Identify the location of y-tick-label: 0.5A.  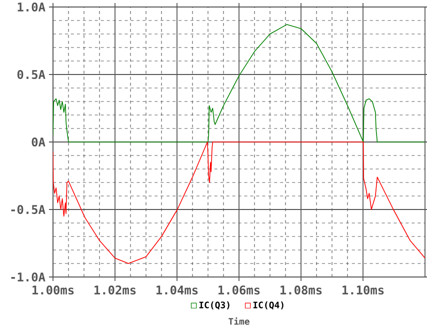
(31, 75).